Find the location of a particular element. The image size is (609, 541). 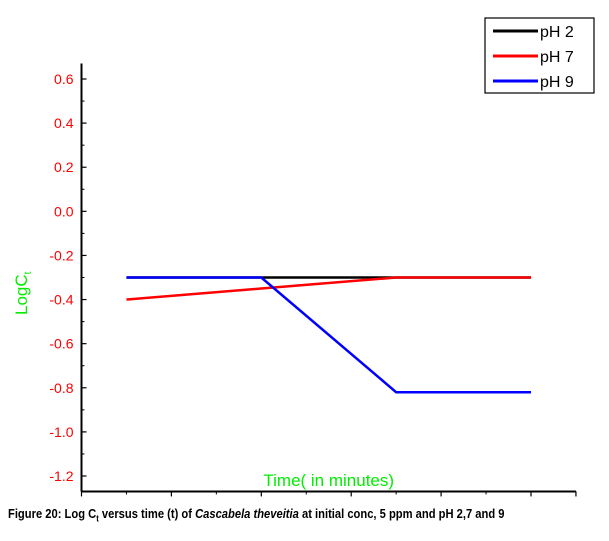

caption-sub: t is located at coordinates (97, 518).